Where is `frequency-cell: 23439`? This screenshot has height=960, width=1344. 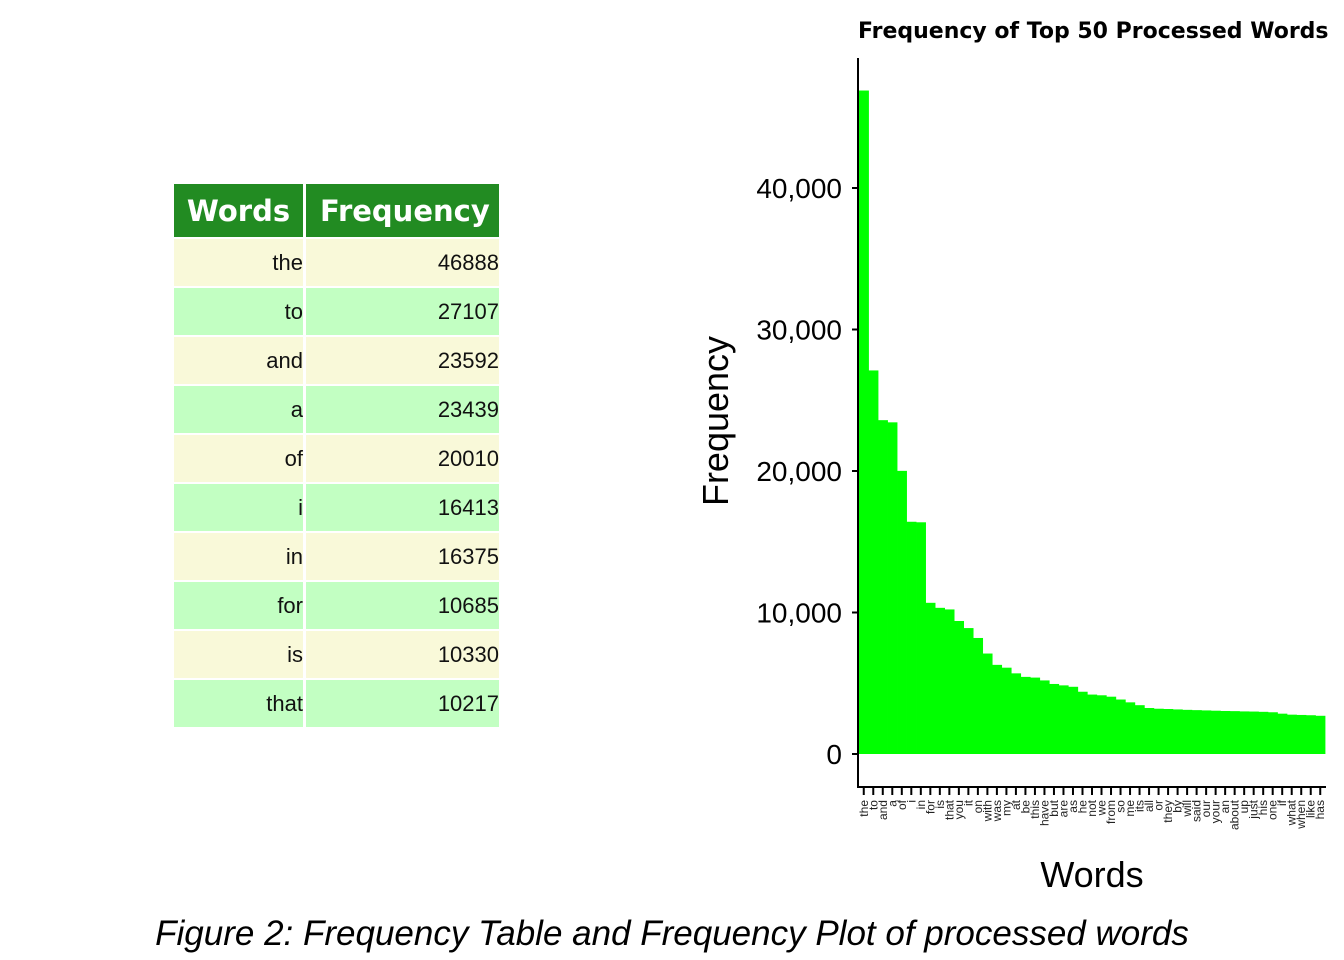
frequency-cell: 23439 is located at coordinates (402, 408).